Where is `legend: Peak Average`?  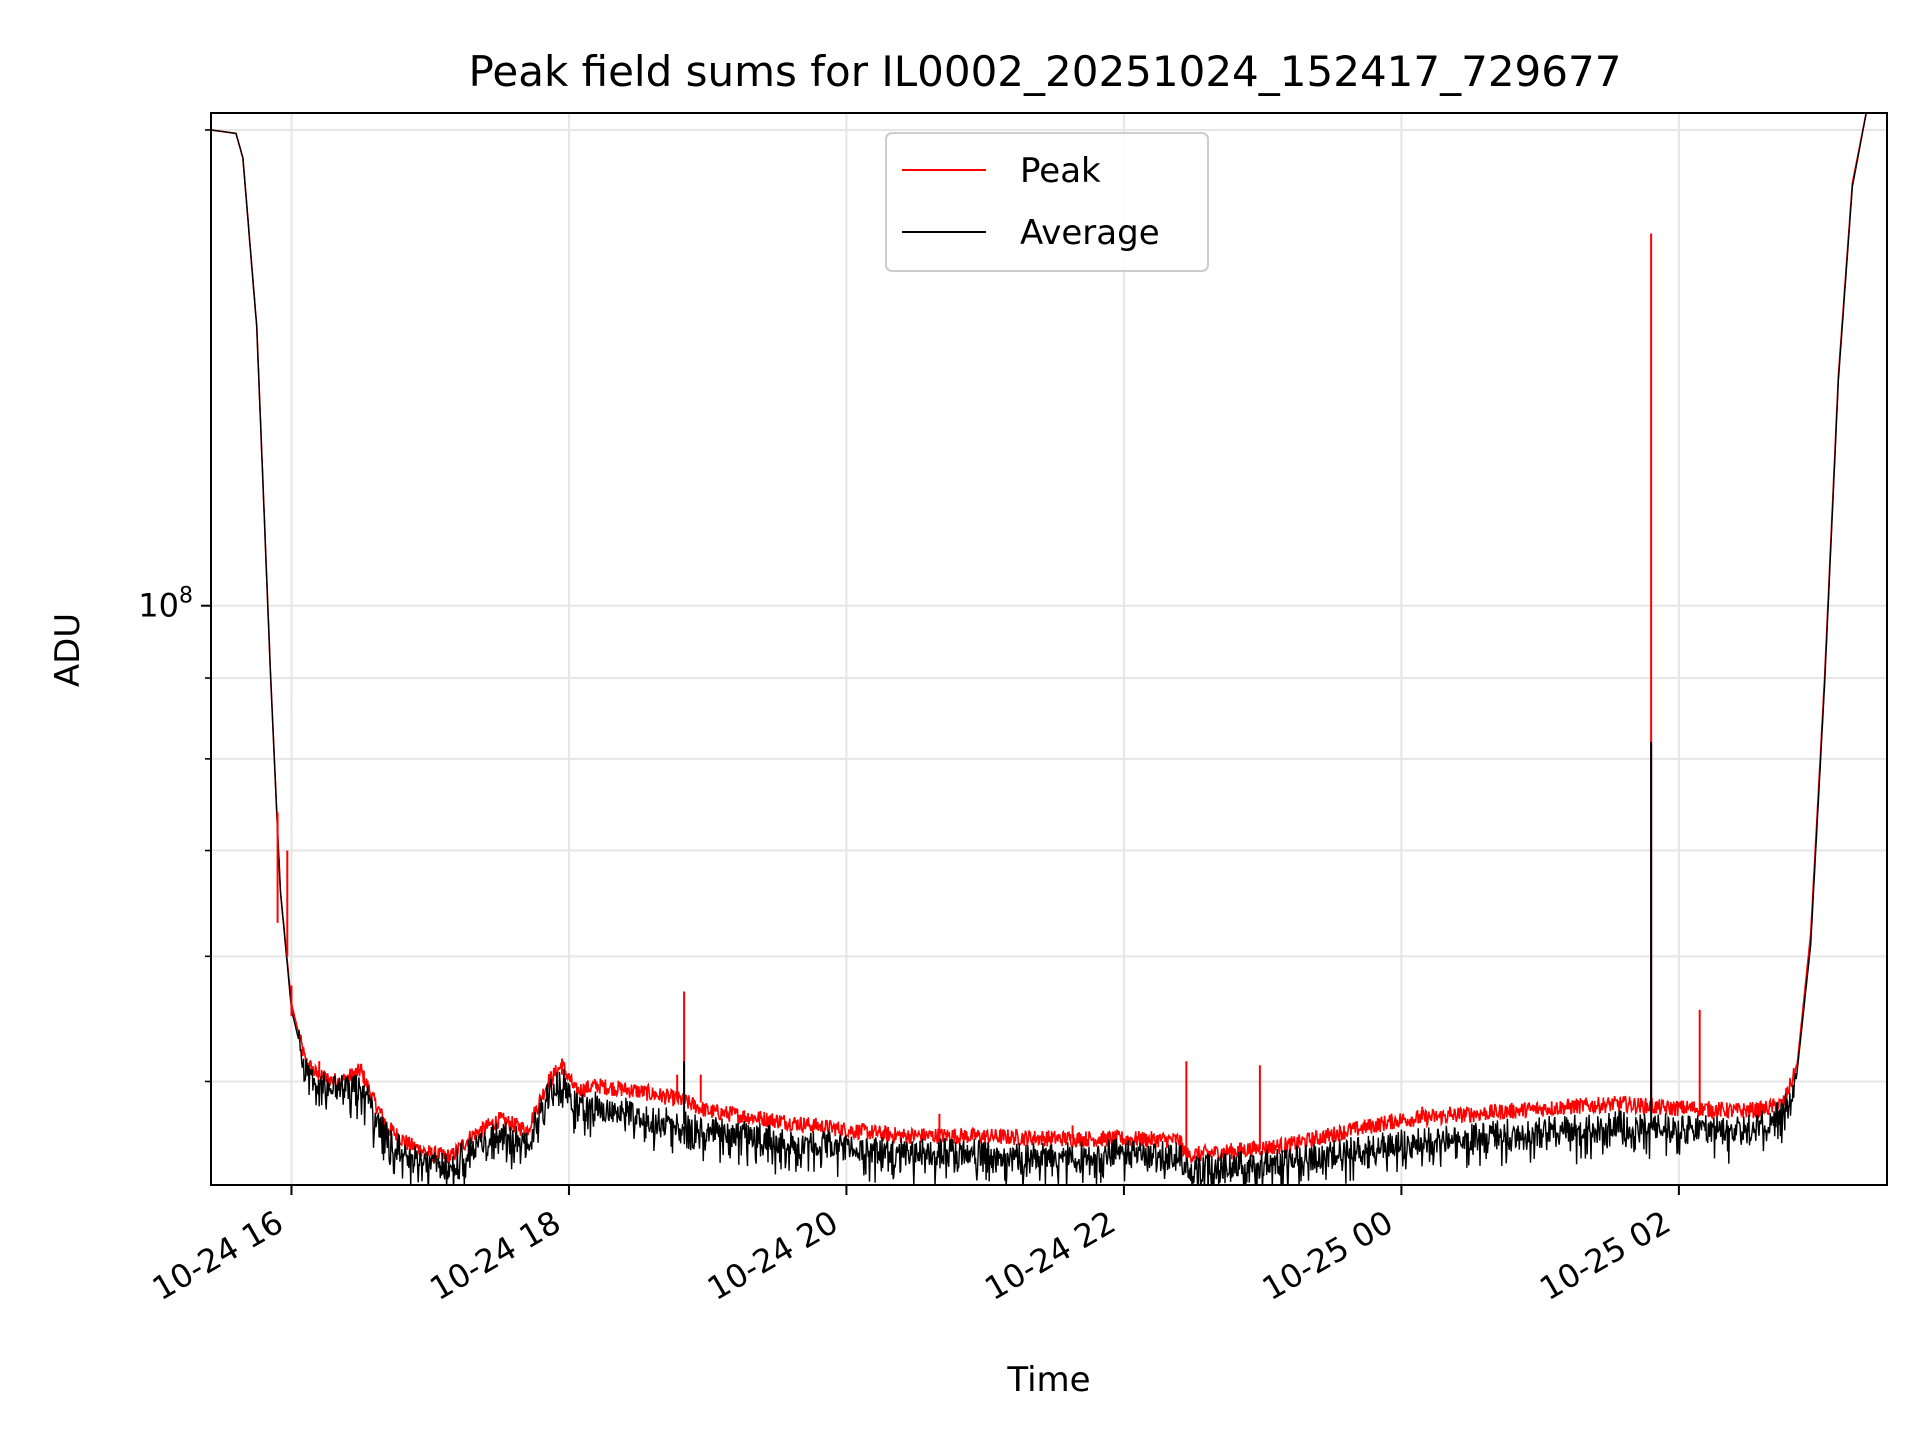
legend: Peak Average is located at coordinates (1047, 202).